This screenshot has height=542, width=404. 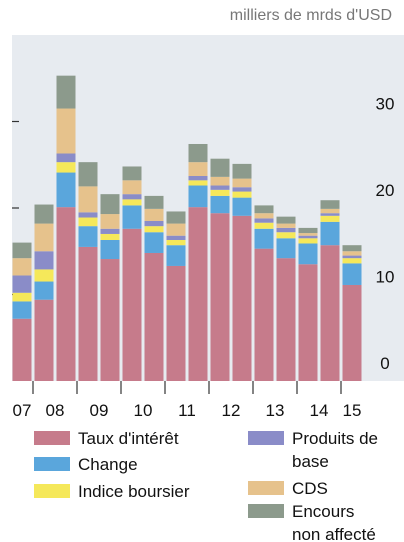 I want to click on legend-item: Indice boursier, so click(x=146, y=491).